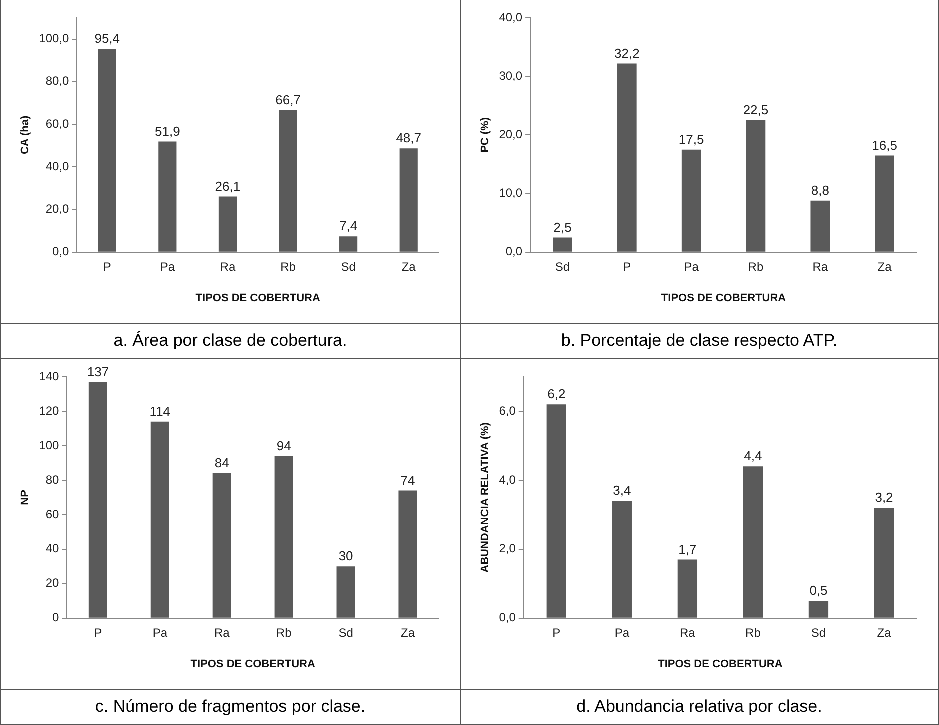 This screenshot has width=939, height=725. I want to click on data-label: 74, so click(408, 480).